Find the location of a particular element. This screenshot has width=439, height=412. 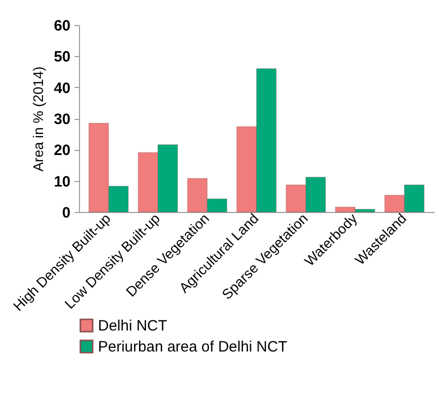

y-axis-title: Area in % (2014) is located at coordinates (38, 119).